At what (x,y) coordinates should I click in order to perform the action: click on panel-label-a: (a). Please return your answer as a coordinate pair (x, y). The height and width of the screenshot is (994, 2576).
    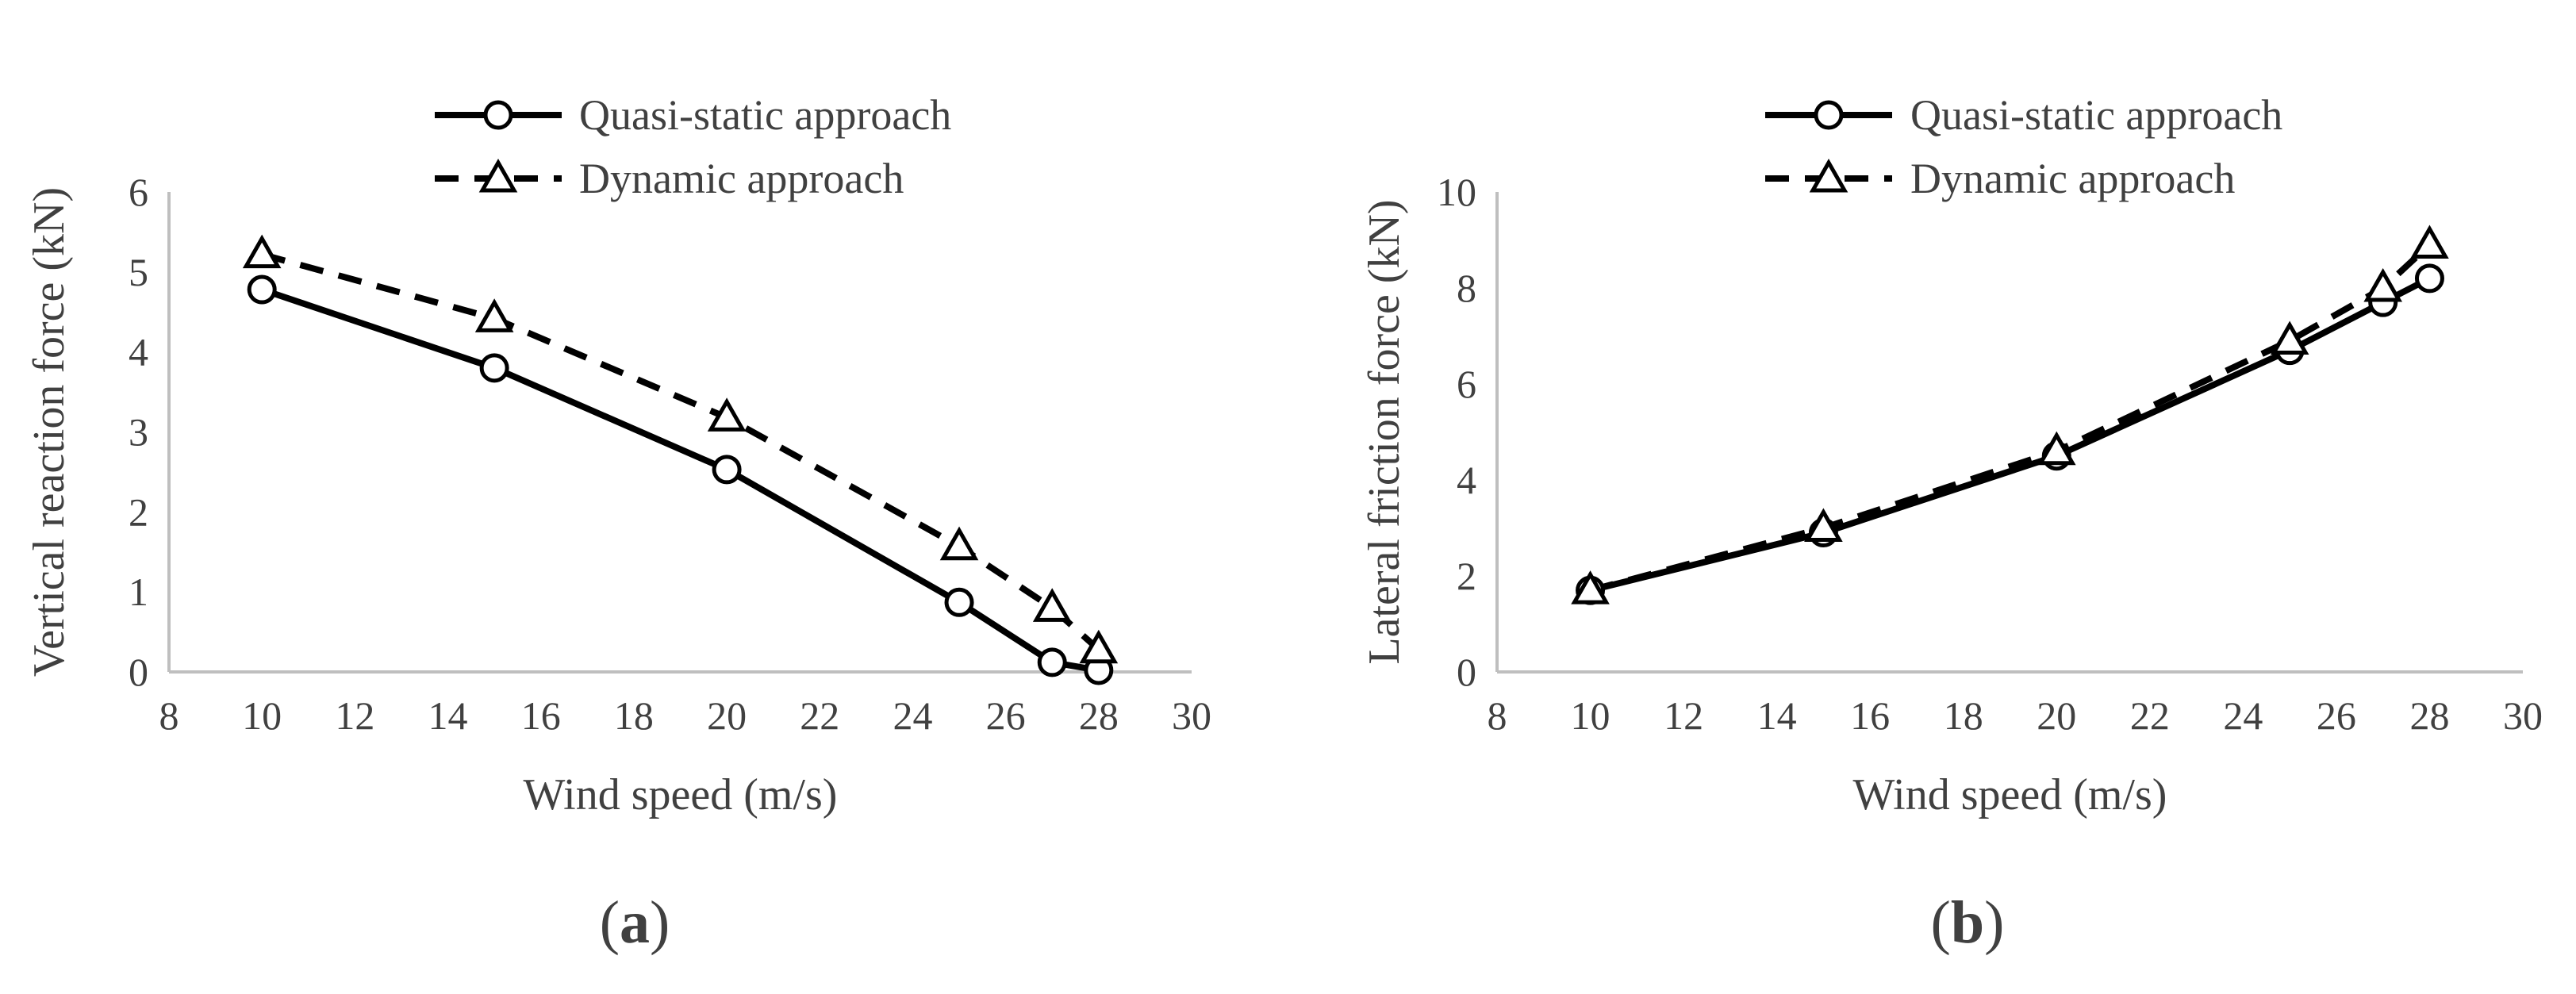
    Looking at the image, I should click on (635, 923).